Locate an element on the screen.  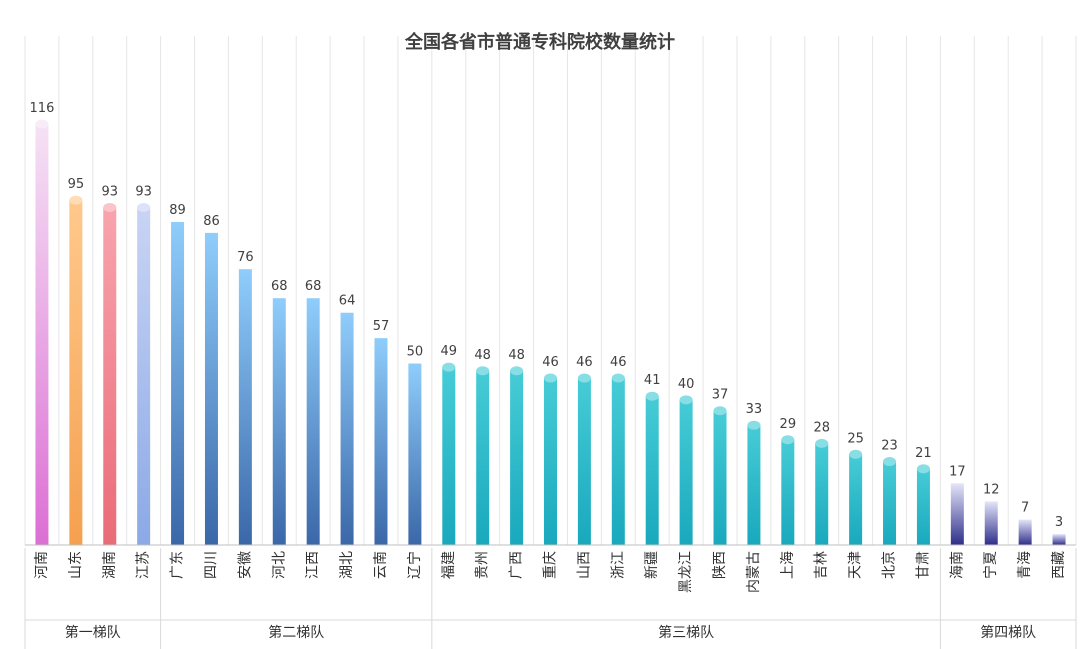
chart-title: 全国各省市普通专科院校数量统计 is located at coordinates (539, 42).